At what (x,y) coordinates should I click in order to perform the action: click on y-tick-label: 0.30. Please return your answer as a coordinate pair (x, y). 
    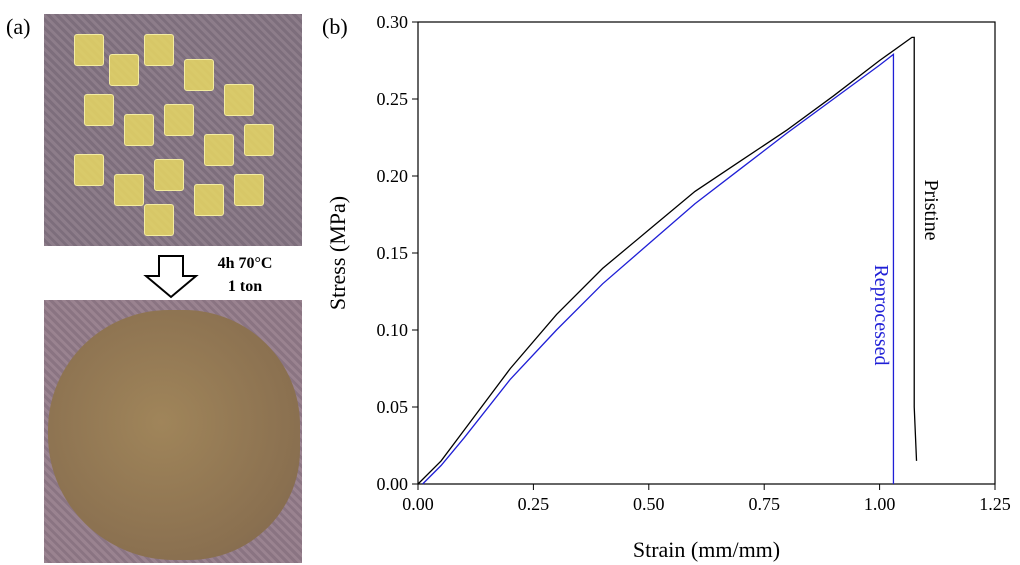
    Looking at the image, I should click on (393, 22).